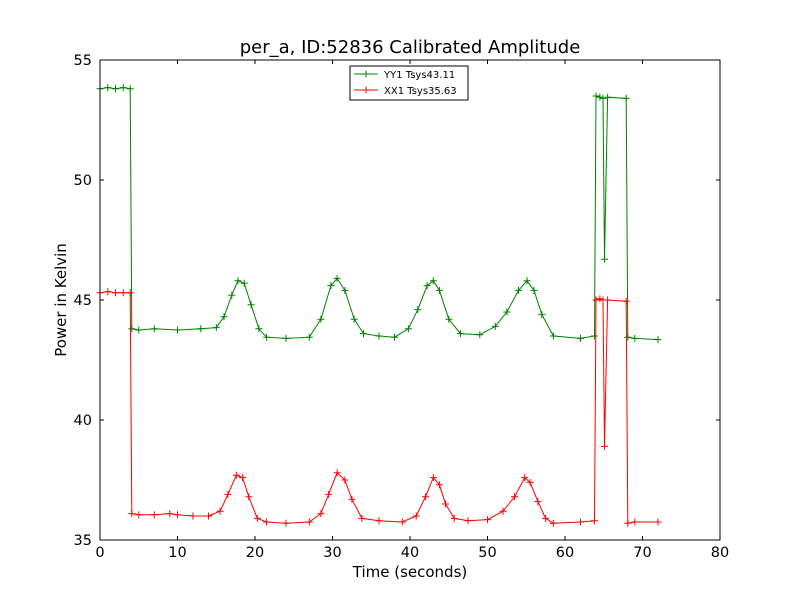  What do you see at coordinates (487, 553) in the screenshot?
I see `x-tick-label: 50` at bounding box center [487, 553].